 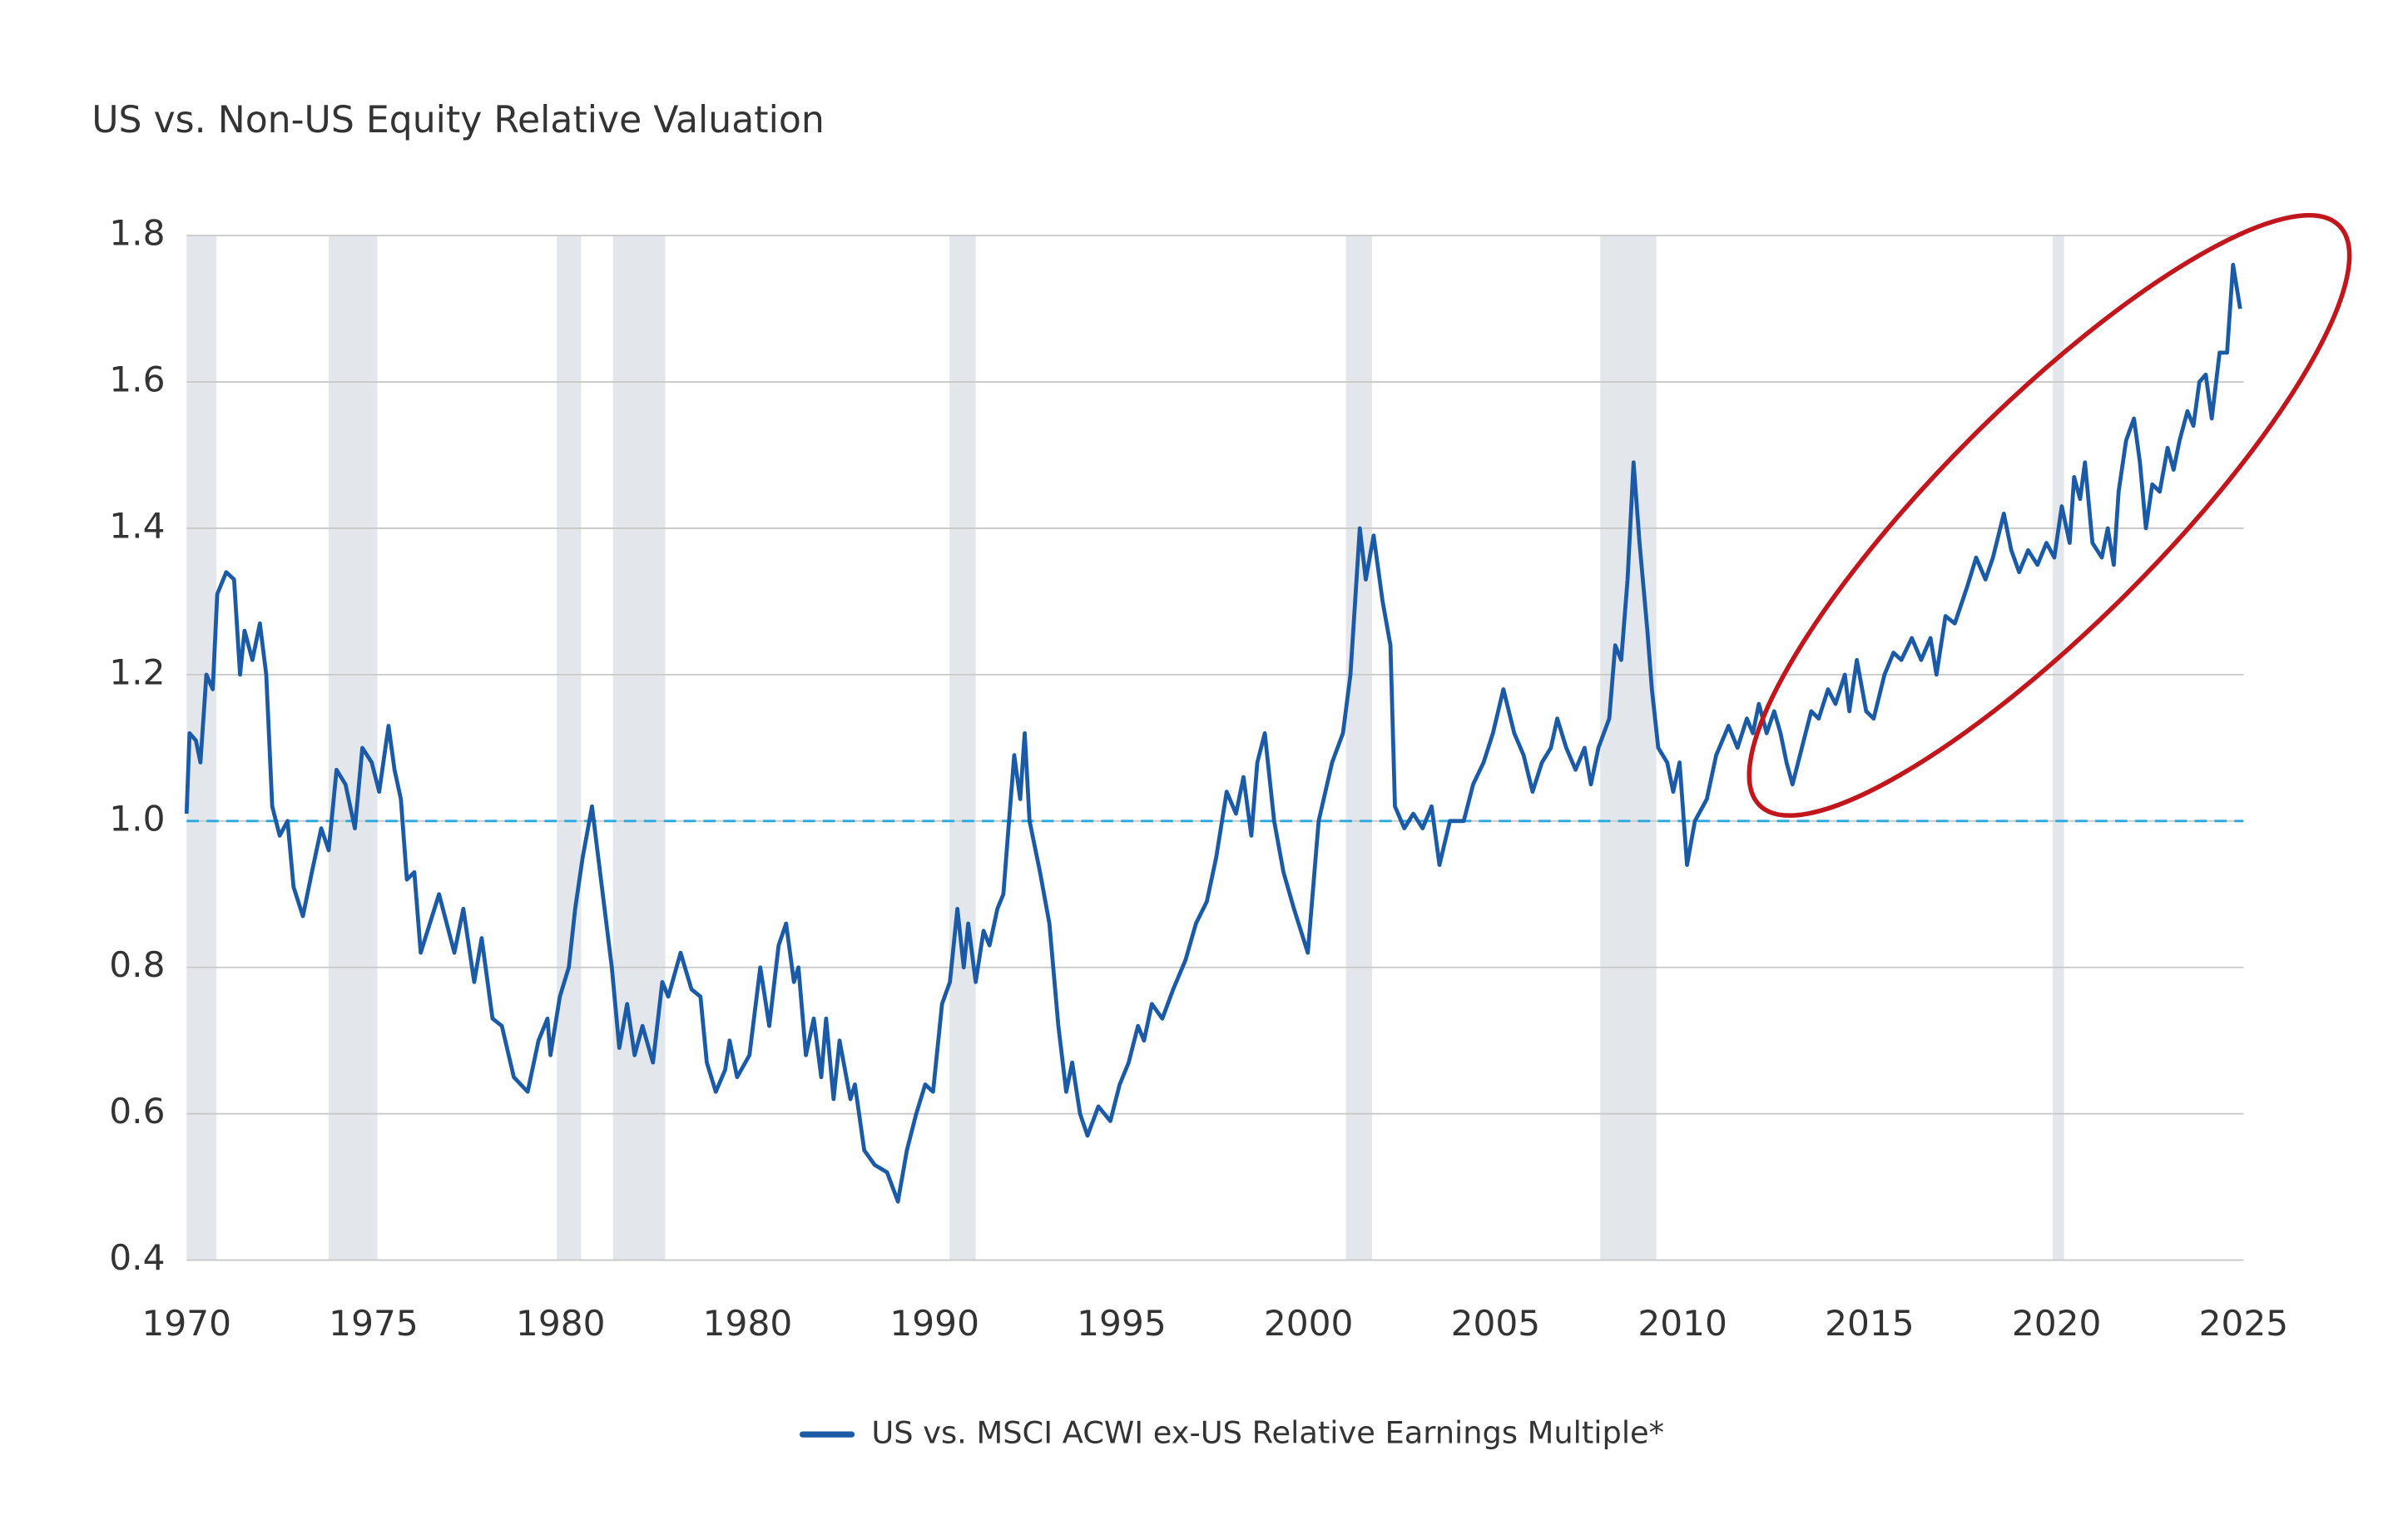 I want to click on x-tick-label: 2005, so click(x=1496, y=1323).